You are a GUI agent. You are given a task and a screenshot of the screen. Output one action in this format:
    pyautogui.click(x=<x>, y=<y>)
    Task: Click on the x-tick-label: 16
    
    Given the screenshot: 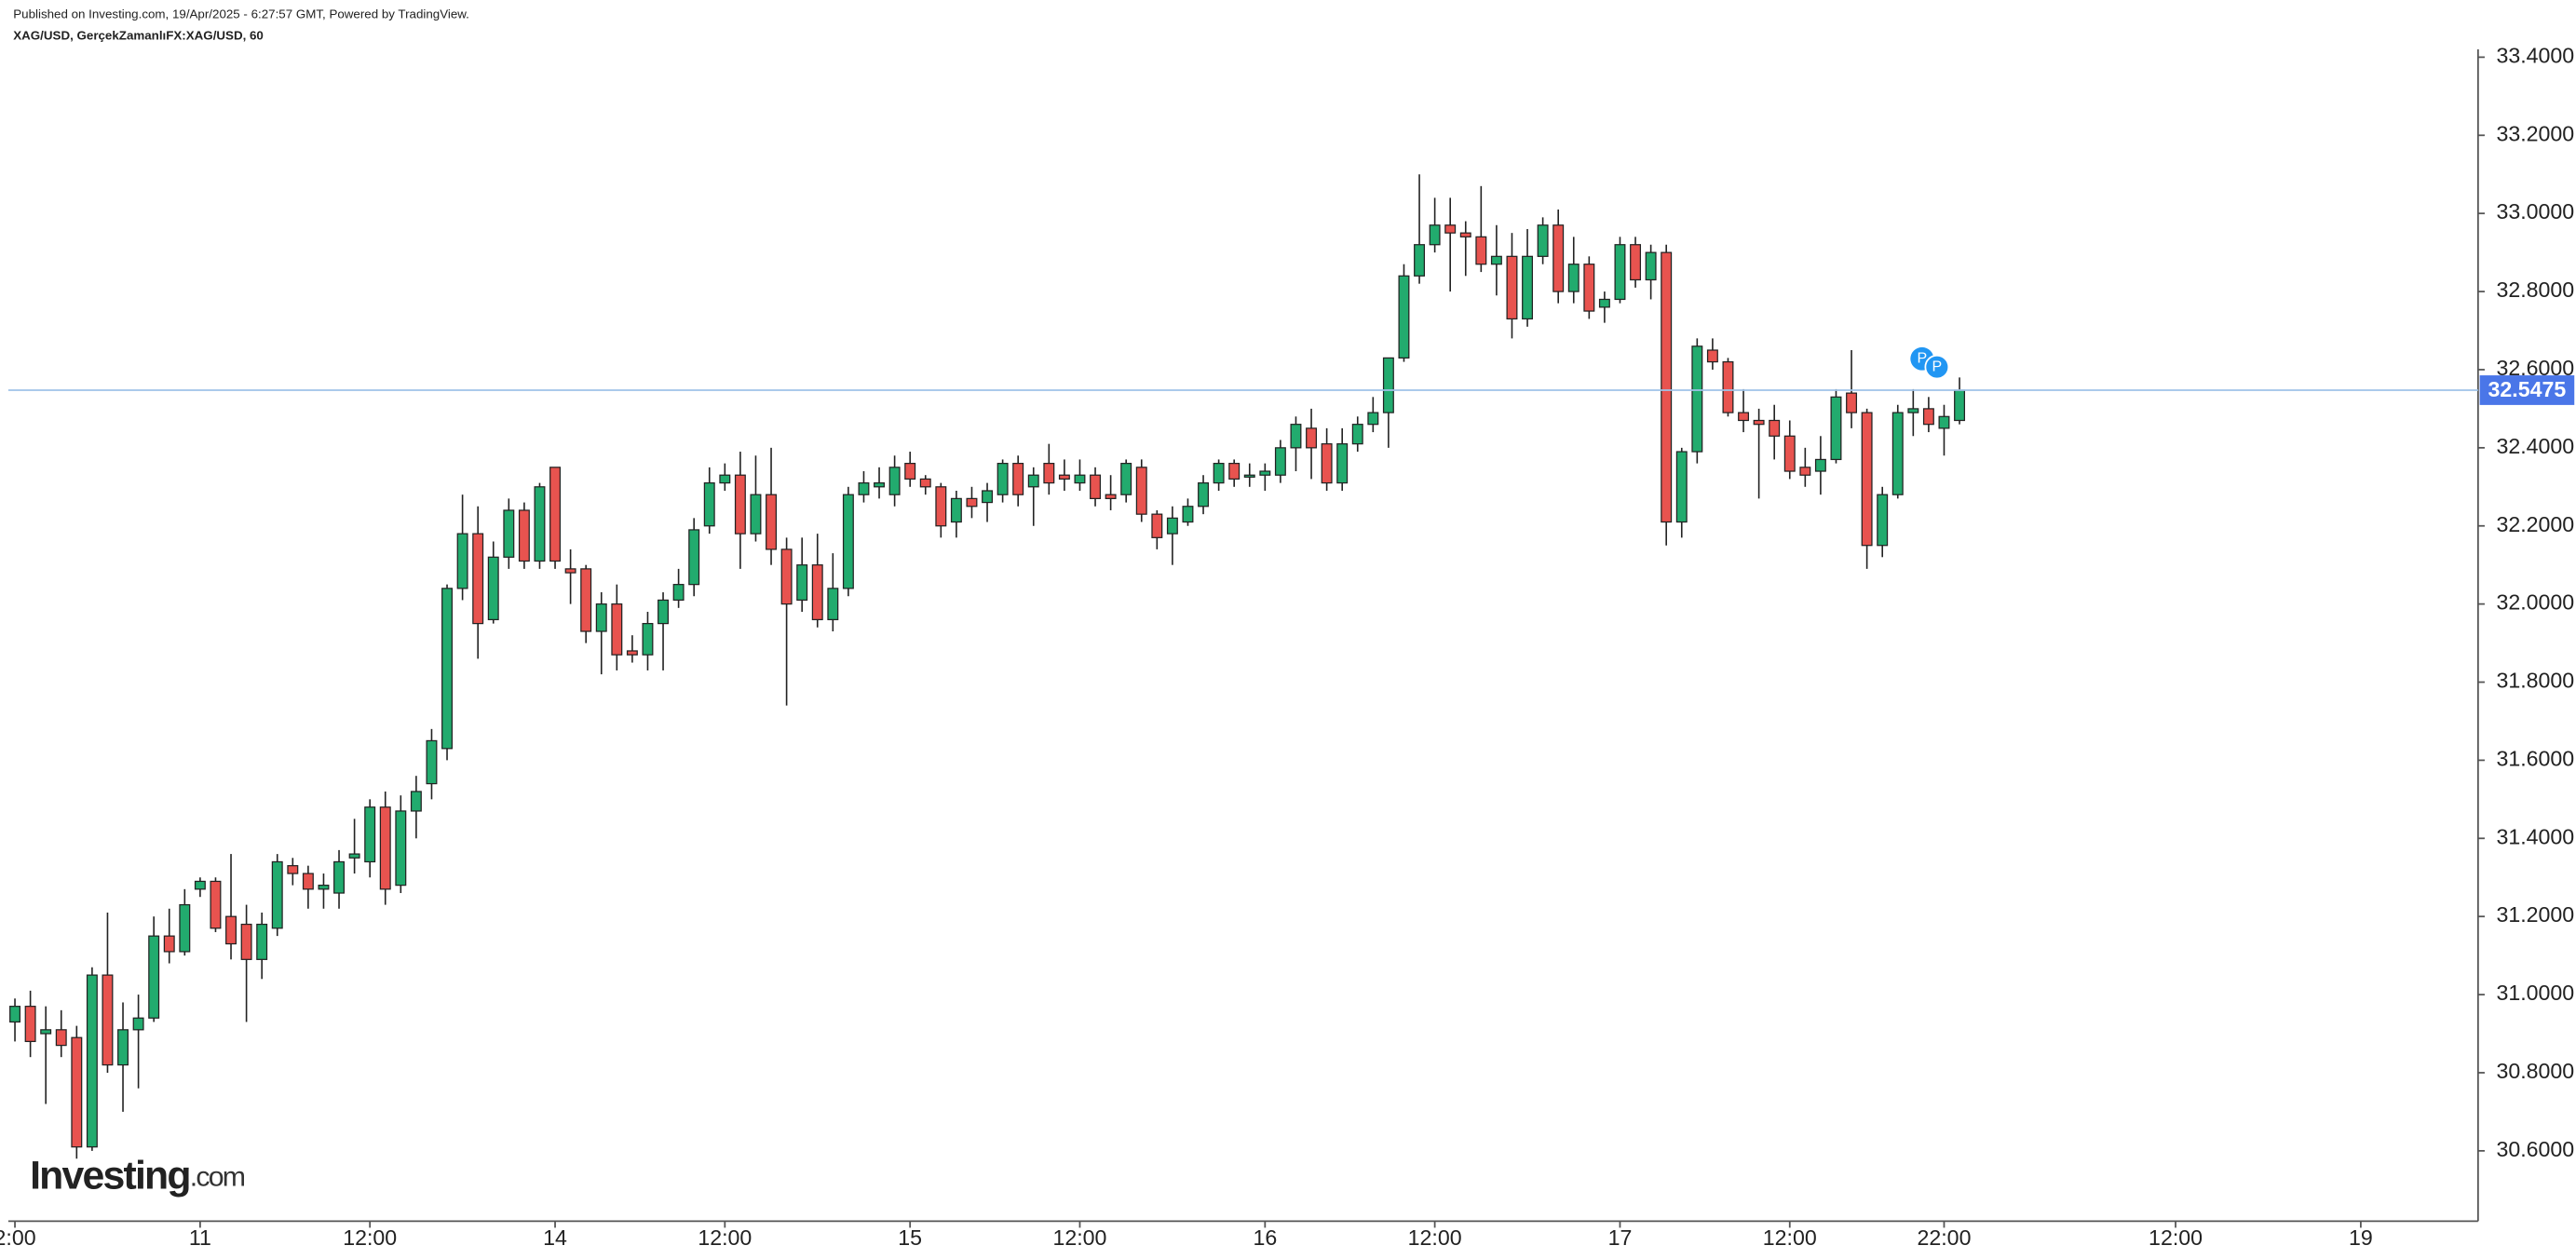 What is the action you would take?
    pyautogui.click(x=1265, y=1237)
    